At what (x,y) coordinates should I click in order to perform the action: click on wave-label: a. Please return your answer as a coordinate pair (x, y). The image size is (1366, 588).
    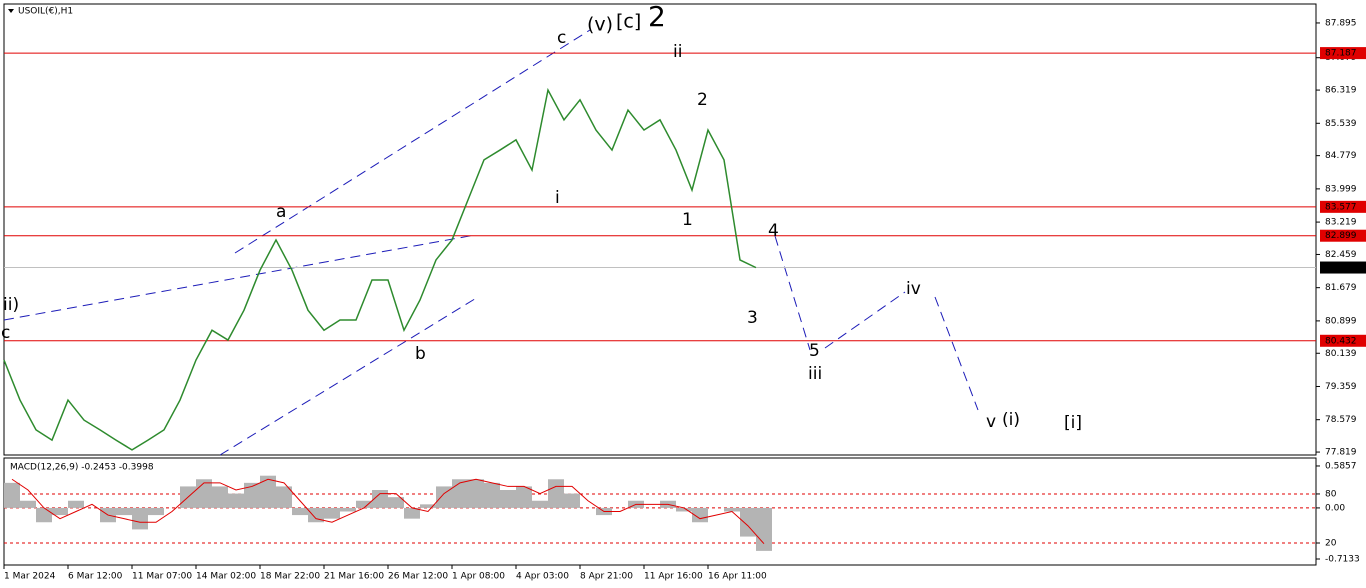
    Looking at the image, I should click on (281, 212).